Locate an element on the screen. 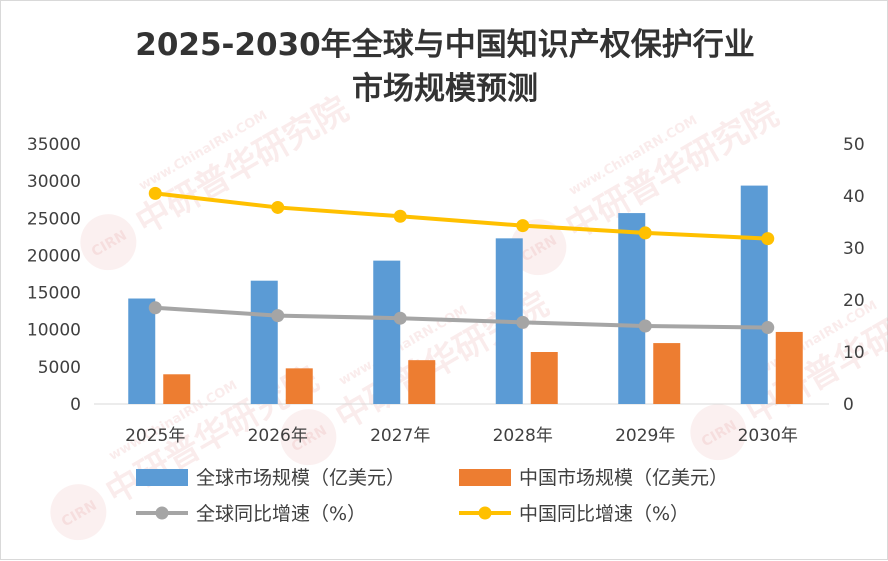 Image resolution: width=888 pixels, height=561 pixels. y-left-tick-label: 0 is located at coordinates (75, 405).